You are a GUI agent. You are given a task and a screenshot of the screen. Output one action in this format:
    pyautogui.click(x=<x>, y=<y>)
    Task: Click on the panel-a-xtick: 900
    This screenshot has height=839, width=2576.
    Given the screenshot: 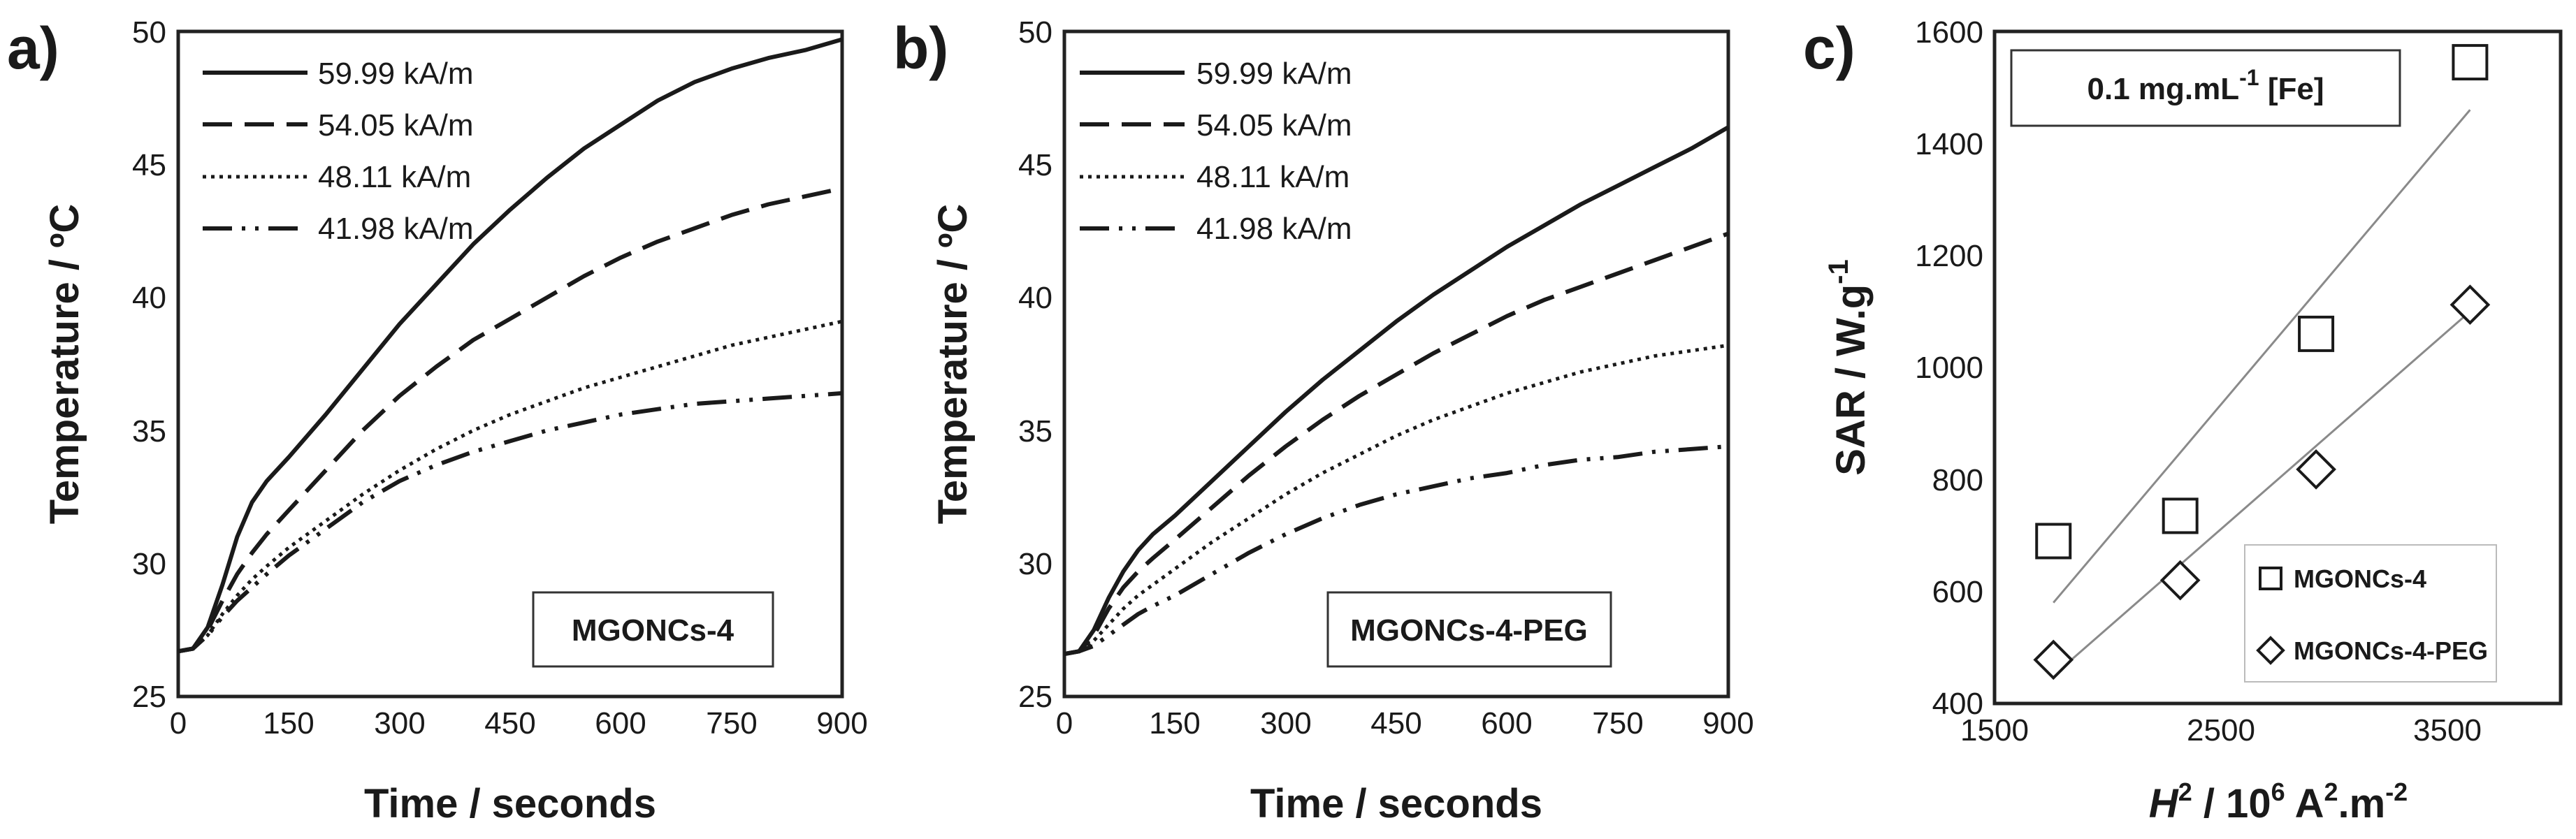 What is the action you would take?
    pyautogui.click(x=842, y=723)
    